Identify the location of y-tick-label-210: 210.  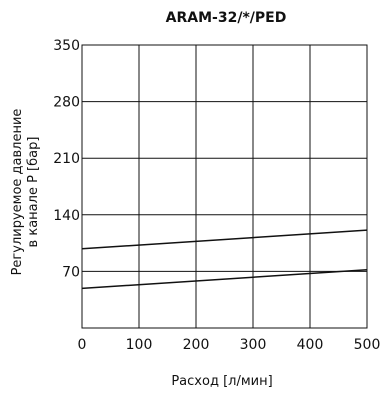
(66, 159).